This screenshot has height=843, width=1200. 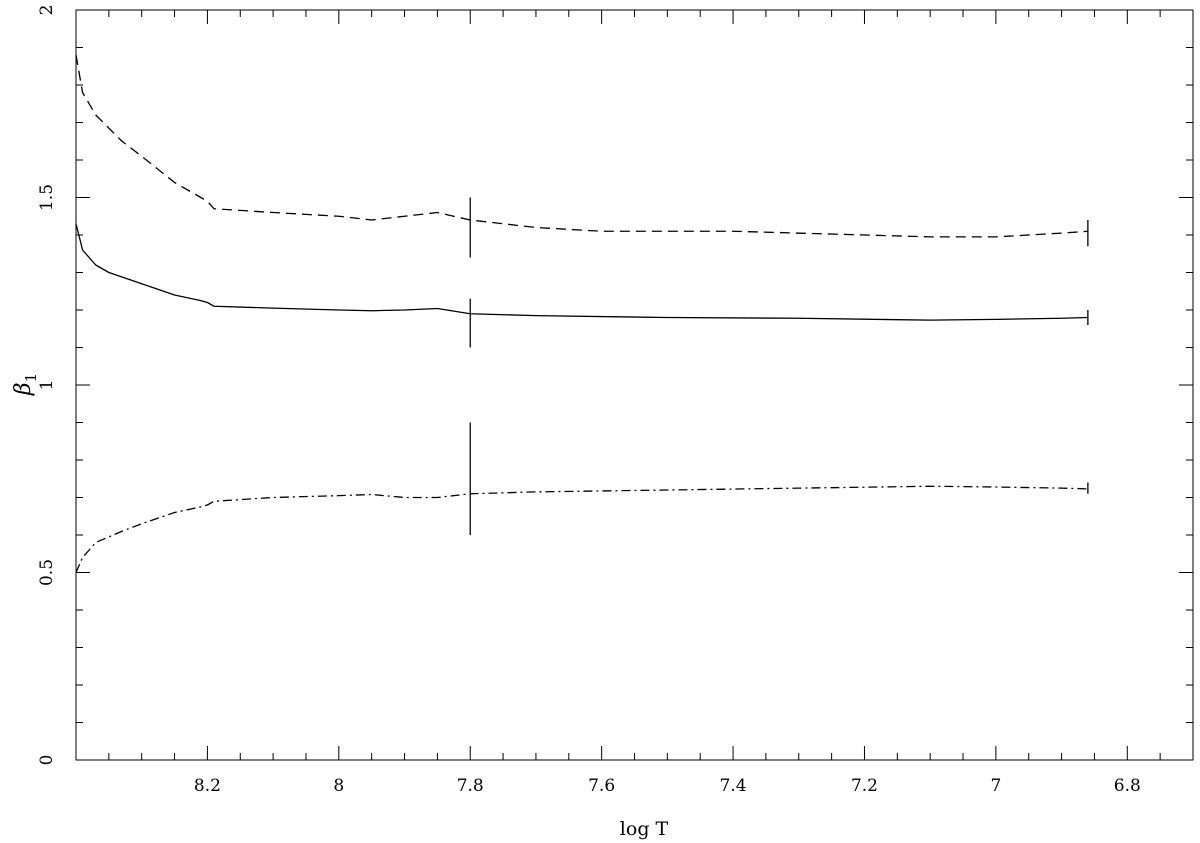 What do you see at coordinates (1127, 786) in the screenshot?
I see `x-tick-label: 6.8` at bounding box center [1127, 786].